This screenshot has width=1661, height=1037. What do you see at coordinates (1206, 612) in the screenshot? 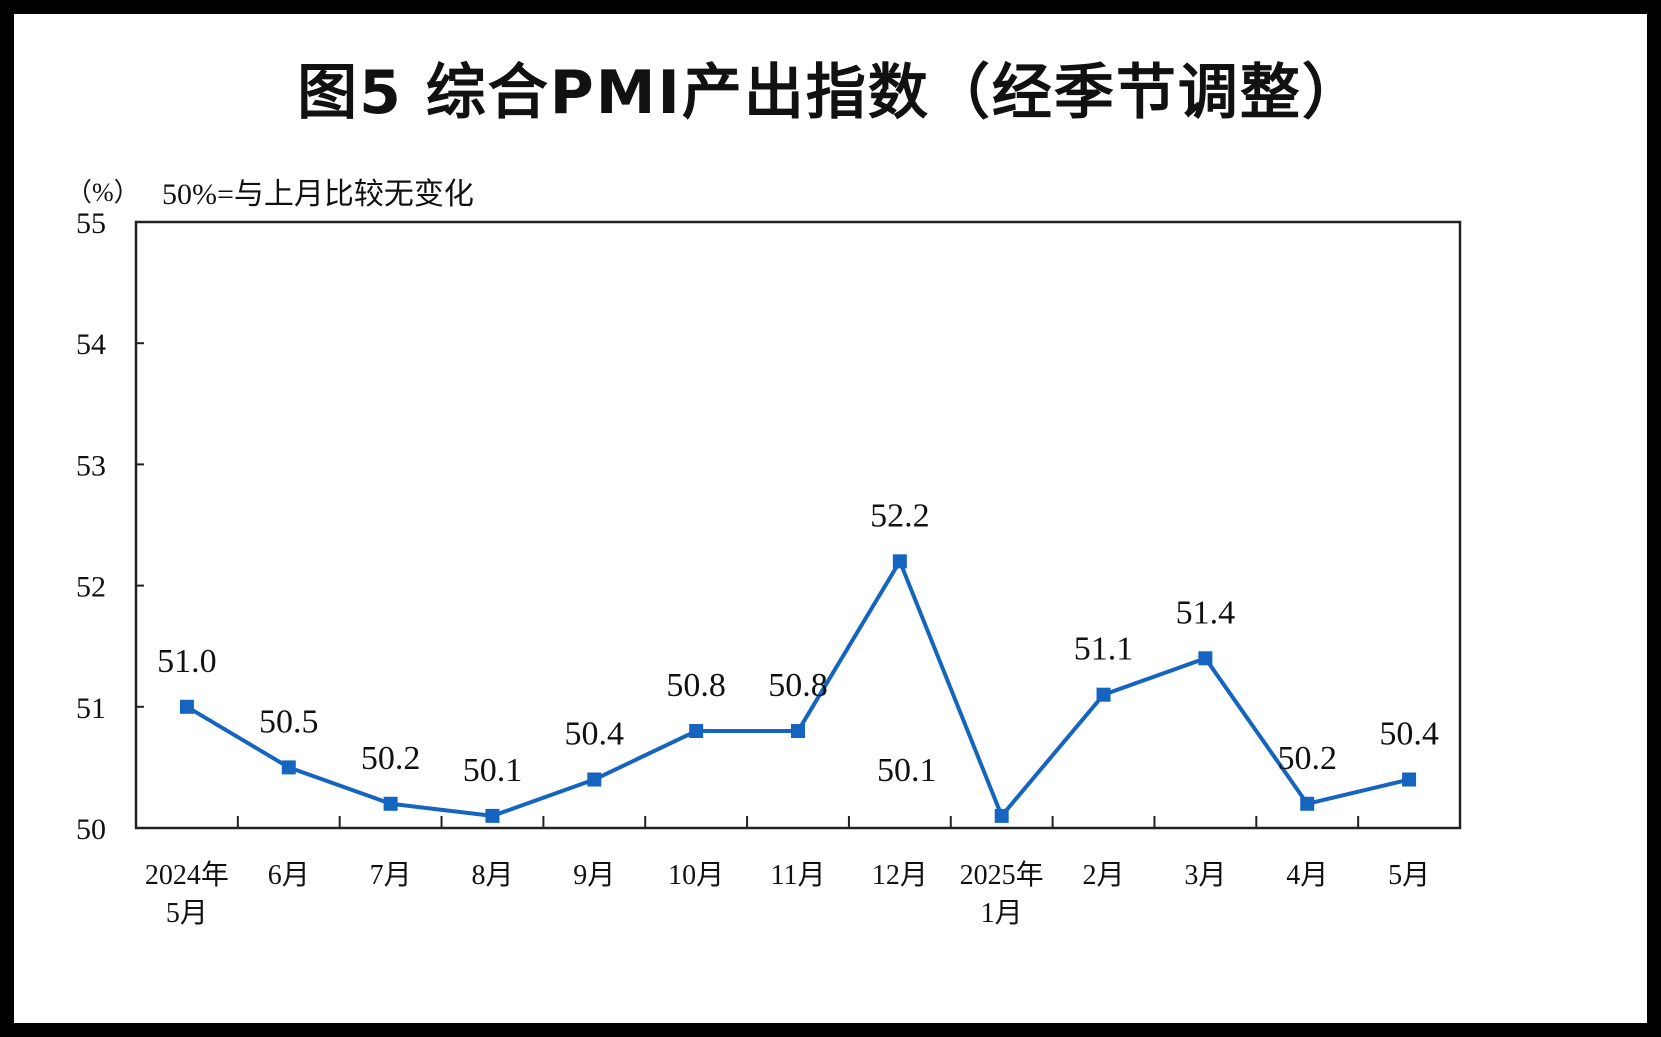
I see `data-label: 51.4` at bounding box center [1206, 612].